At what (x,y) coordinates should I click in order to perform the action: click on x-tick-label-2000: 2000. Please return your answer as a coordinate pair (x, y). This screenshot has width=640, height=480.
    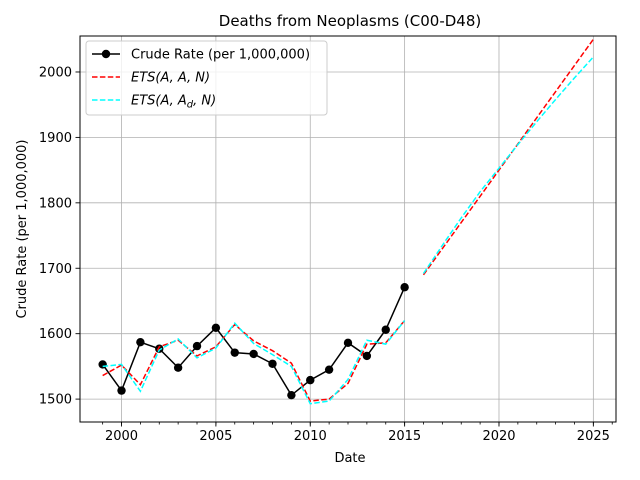
    Looking at the image, I should click on (121, 436).